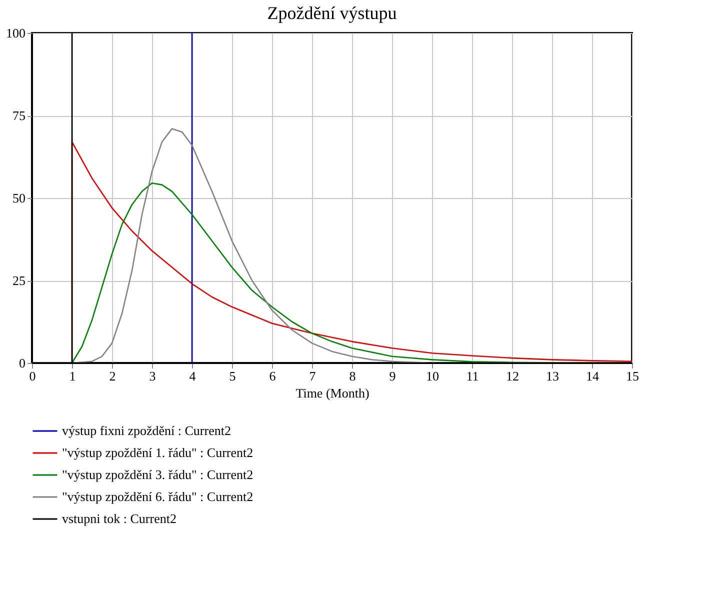  I want to click on x-tick-label: 0, so click(32, 376).